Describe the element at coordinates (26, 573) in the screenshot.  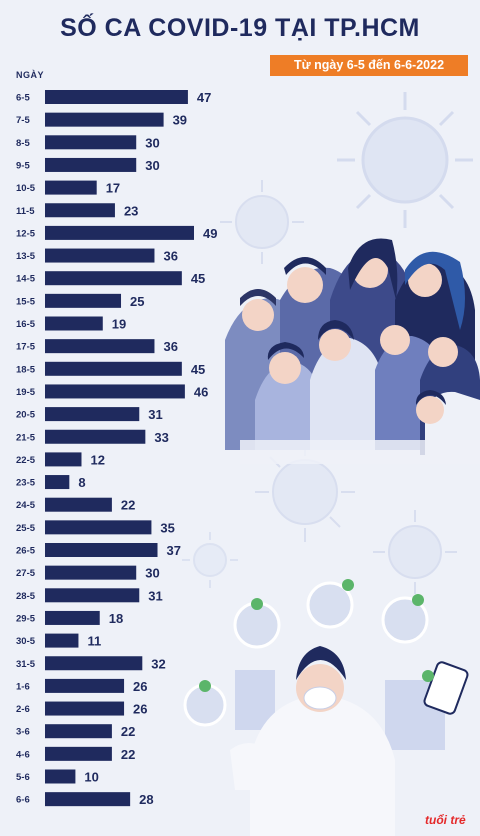
I see `category-label: 27-5` at that location.